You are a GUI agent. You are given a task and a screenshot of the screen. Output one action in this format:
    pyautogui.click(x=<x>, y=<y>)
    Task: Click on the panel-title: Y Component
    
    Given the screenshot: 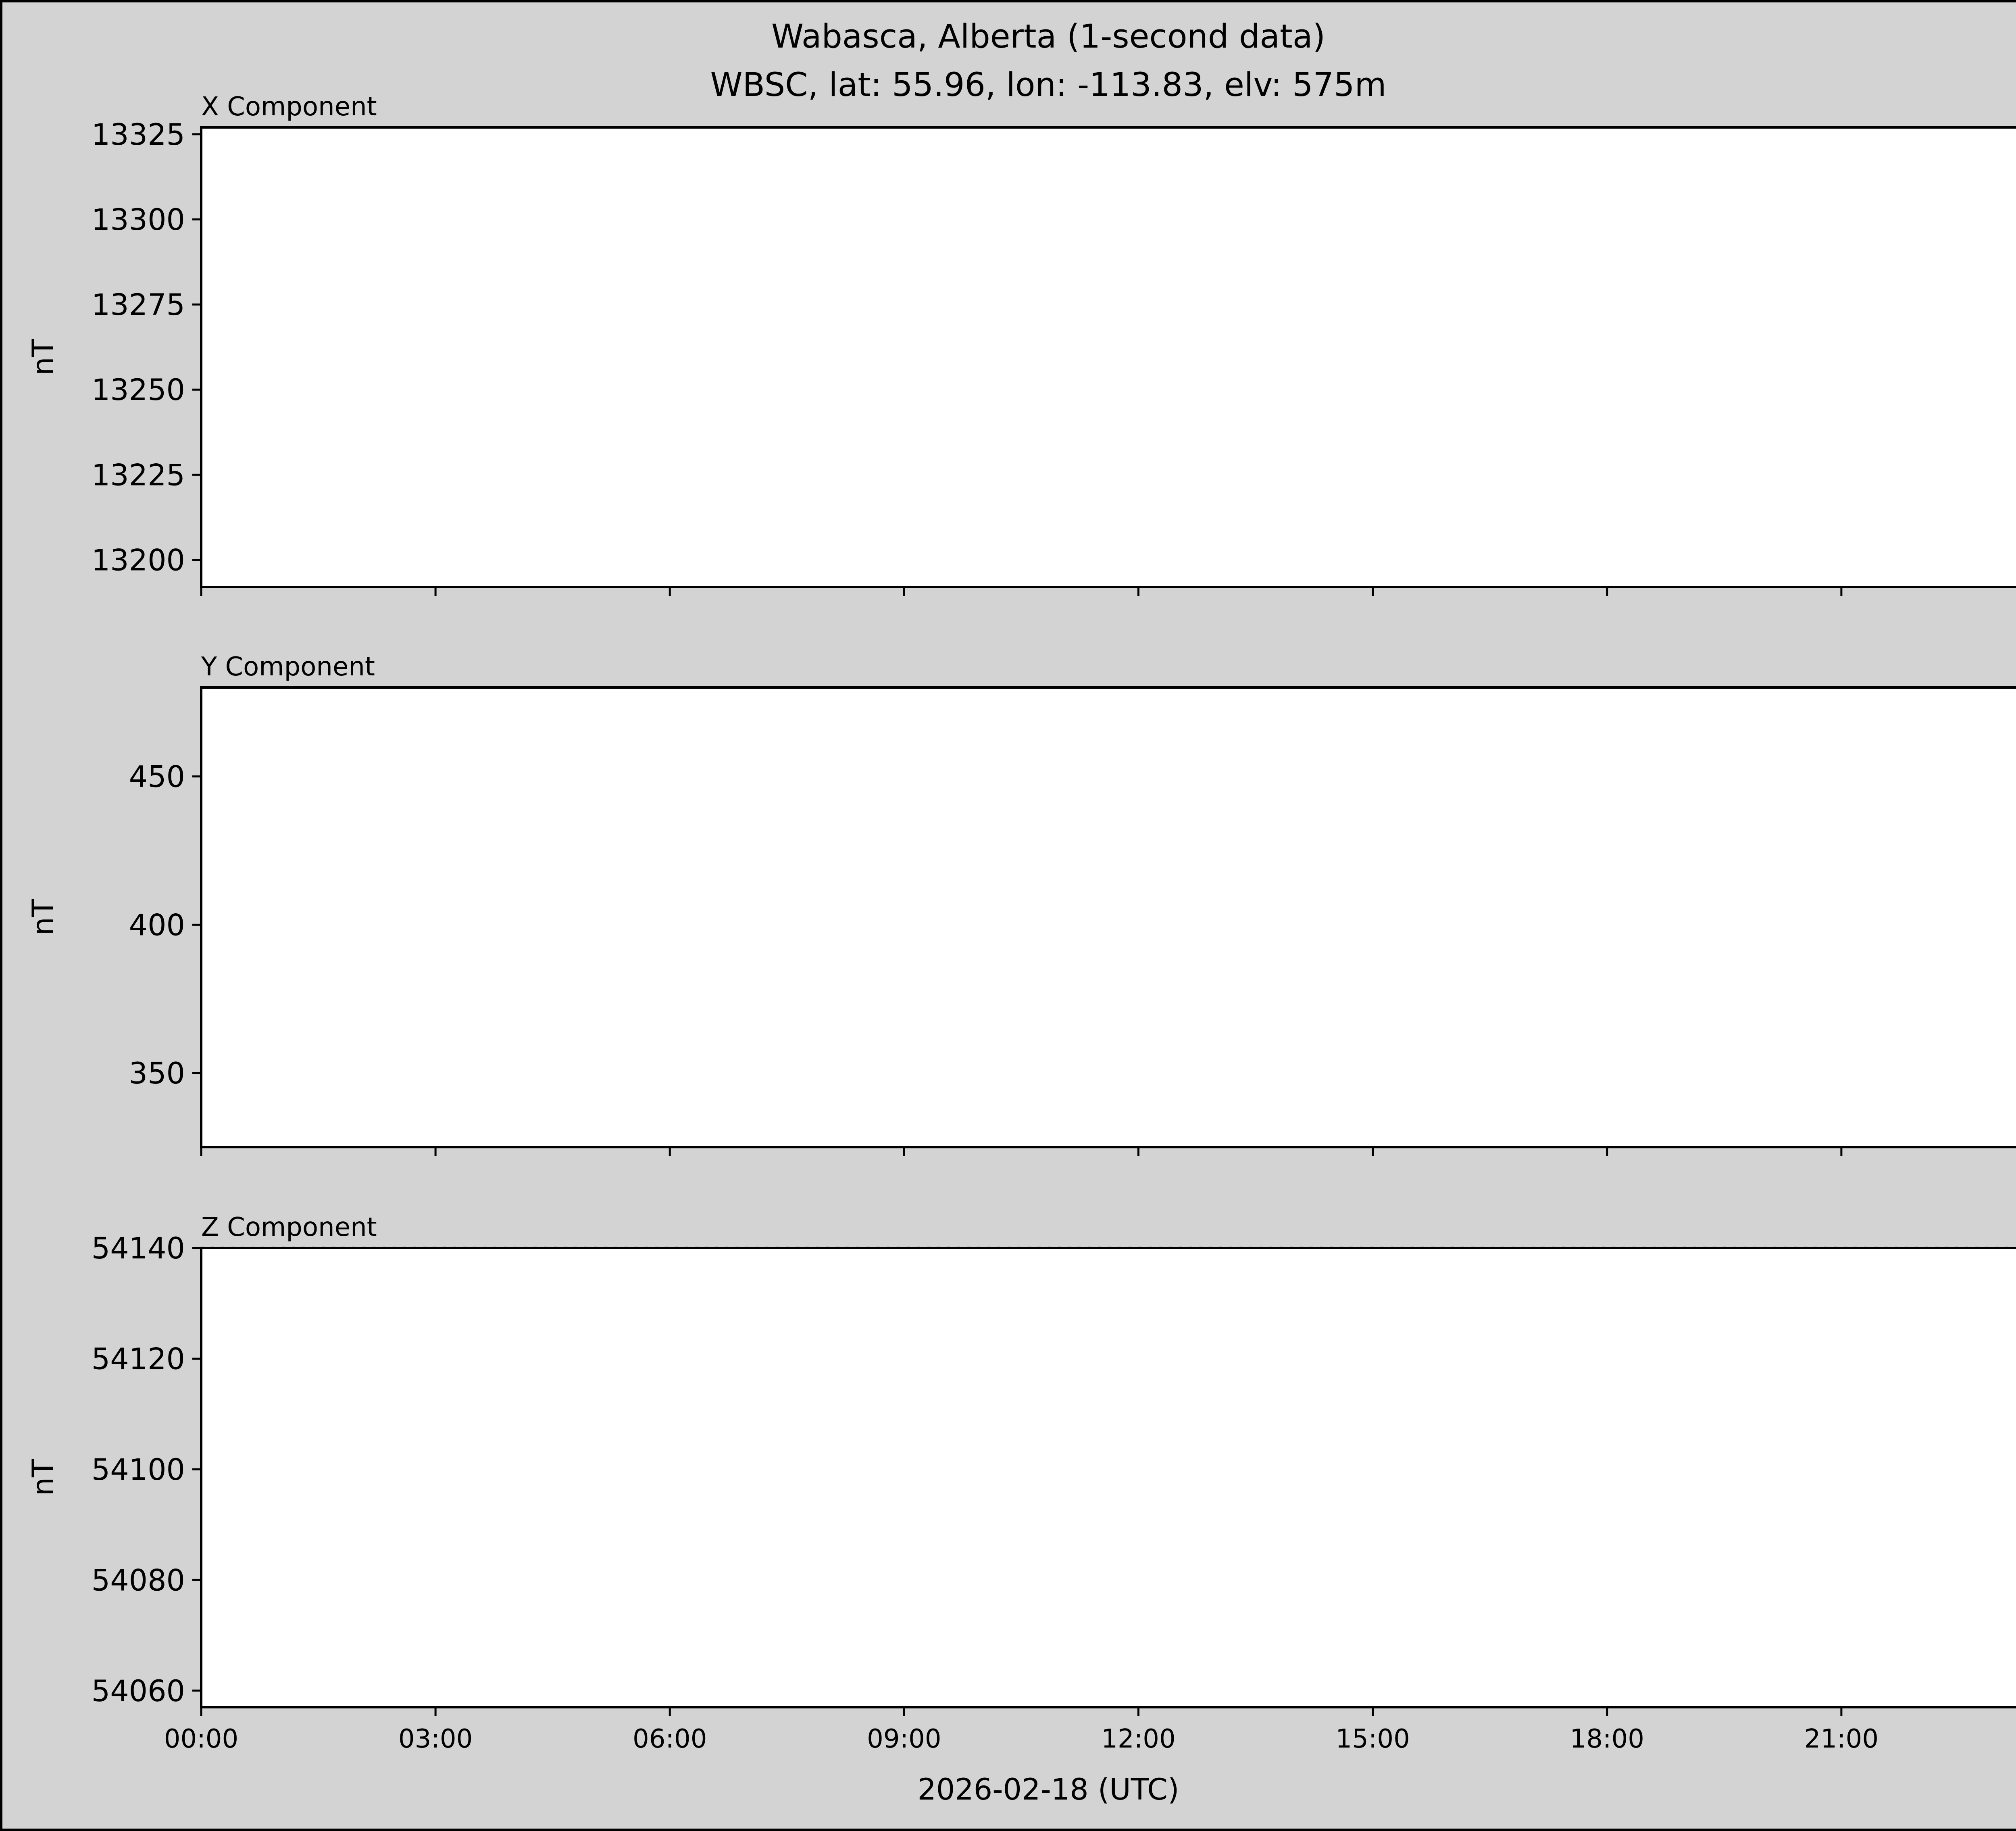 What is the action you would take?
    pyautogui.click(x=288, y=667)
    